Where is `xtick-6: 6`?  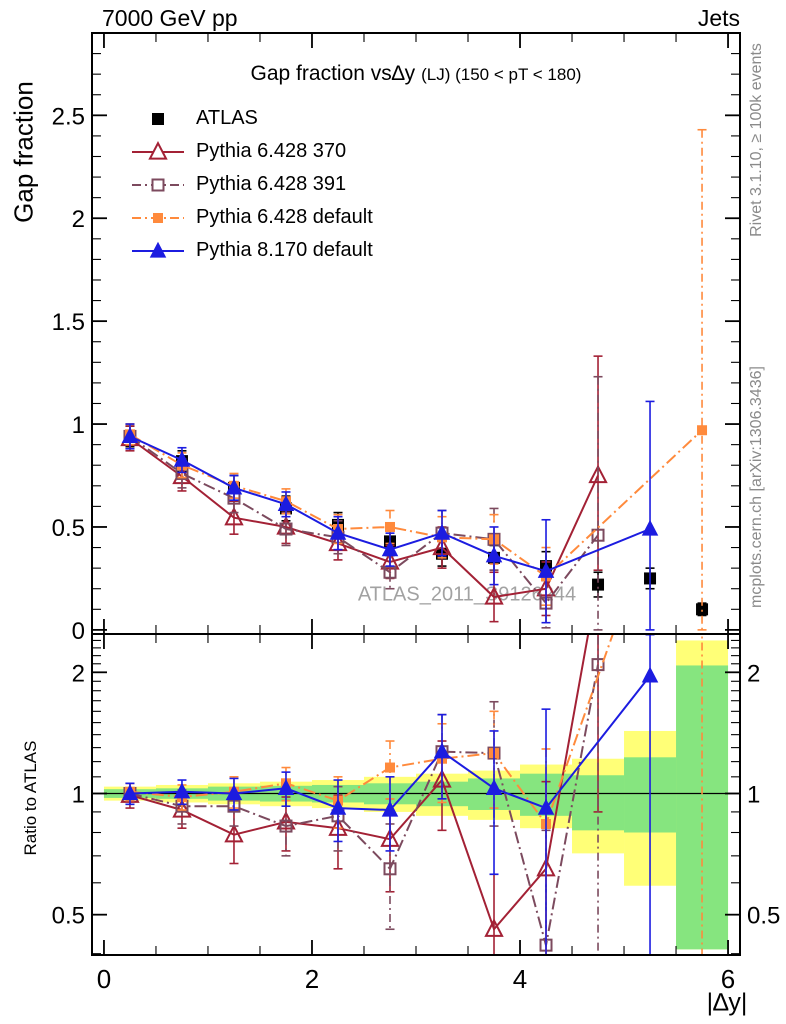 xtick-6: 6 is located at coordinates (728, 979).